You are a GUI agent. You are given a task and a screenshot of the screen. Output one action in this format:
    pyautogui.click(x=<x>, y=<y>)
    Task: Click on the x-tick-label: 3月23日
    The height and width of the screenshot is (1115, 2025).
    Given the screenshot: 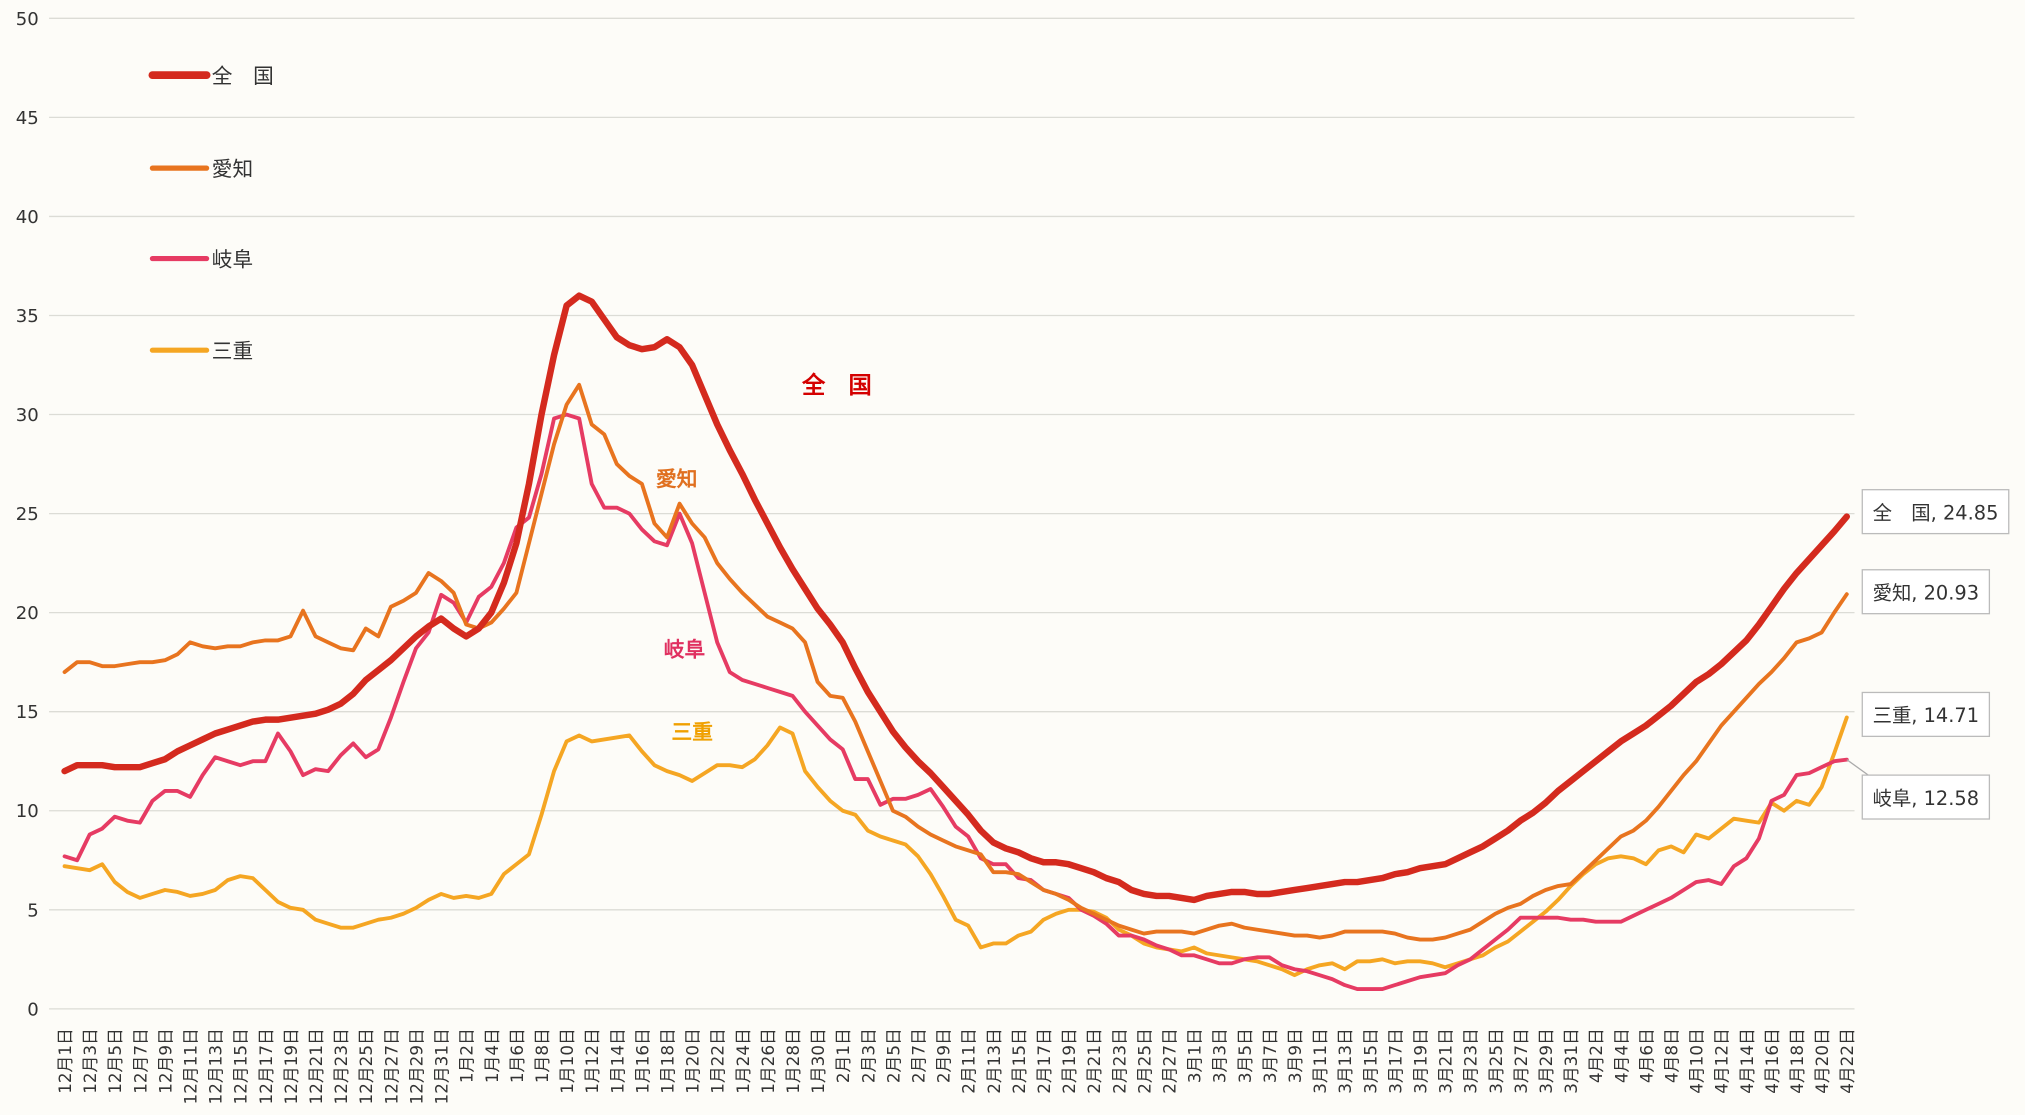 What is the action you would take?
    pyautogui.click(x=1471, y=1061)
    